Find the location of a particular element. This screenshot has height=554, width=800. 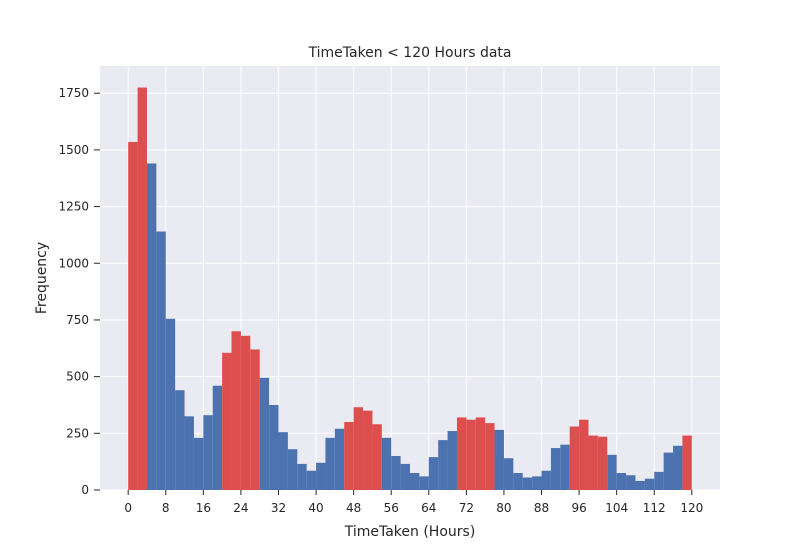

y-tick-label: 0 is located at coordinates (85, 490).